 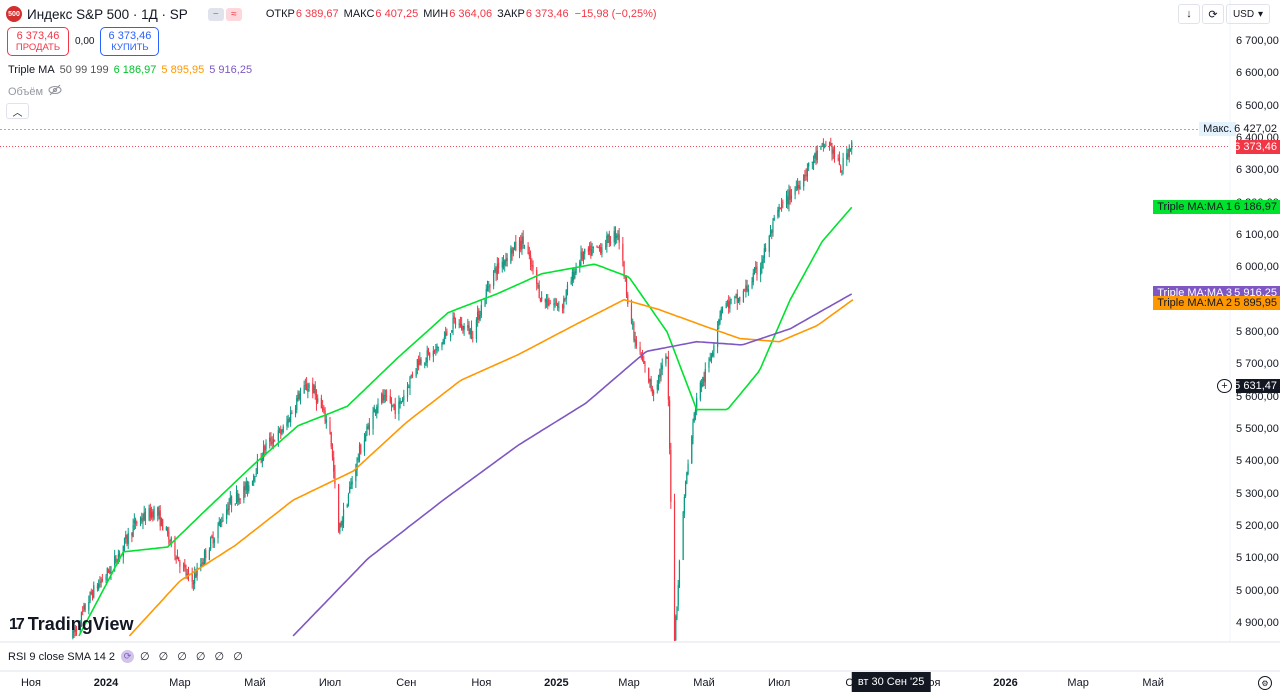 What do you see at coordinates (1213, 14) in the screenshot?
I see `refresh-icon: ⟳` at bounding box center [1213, 14].